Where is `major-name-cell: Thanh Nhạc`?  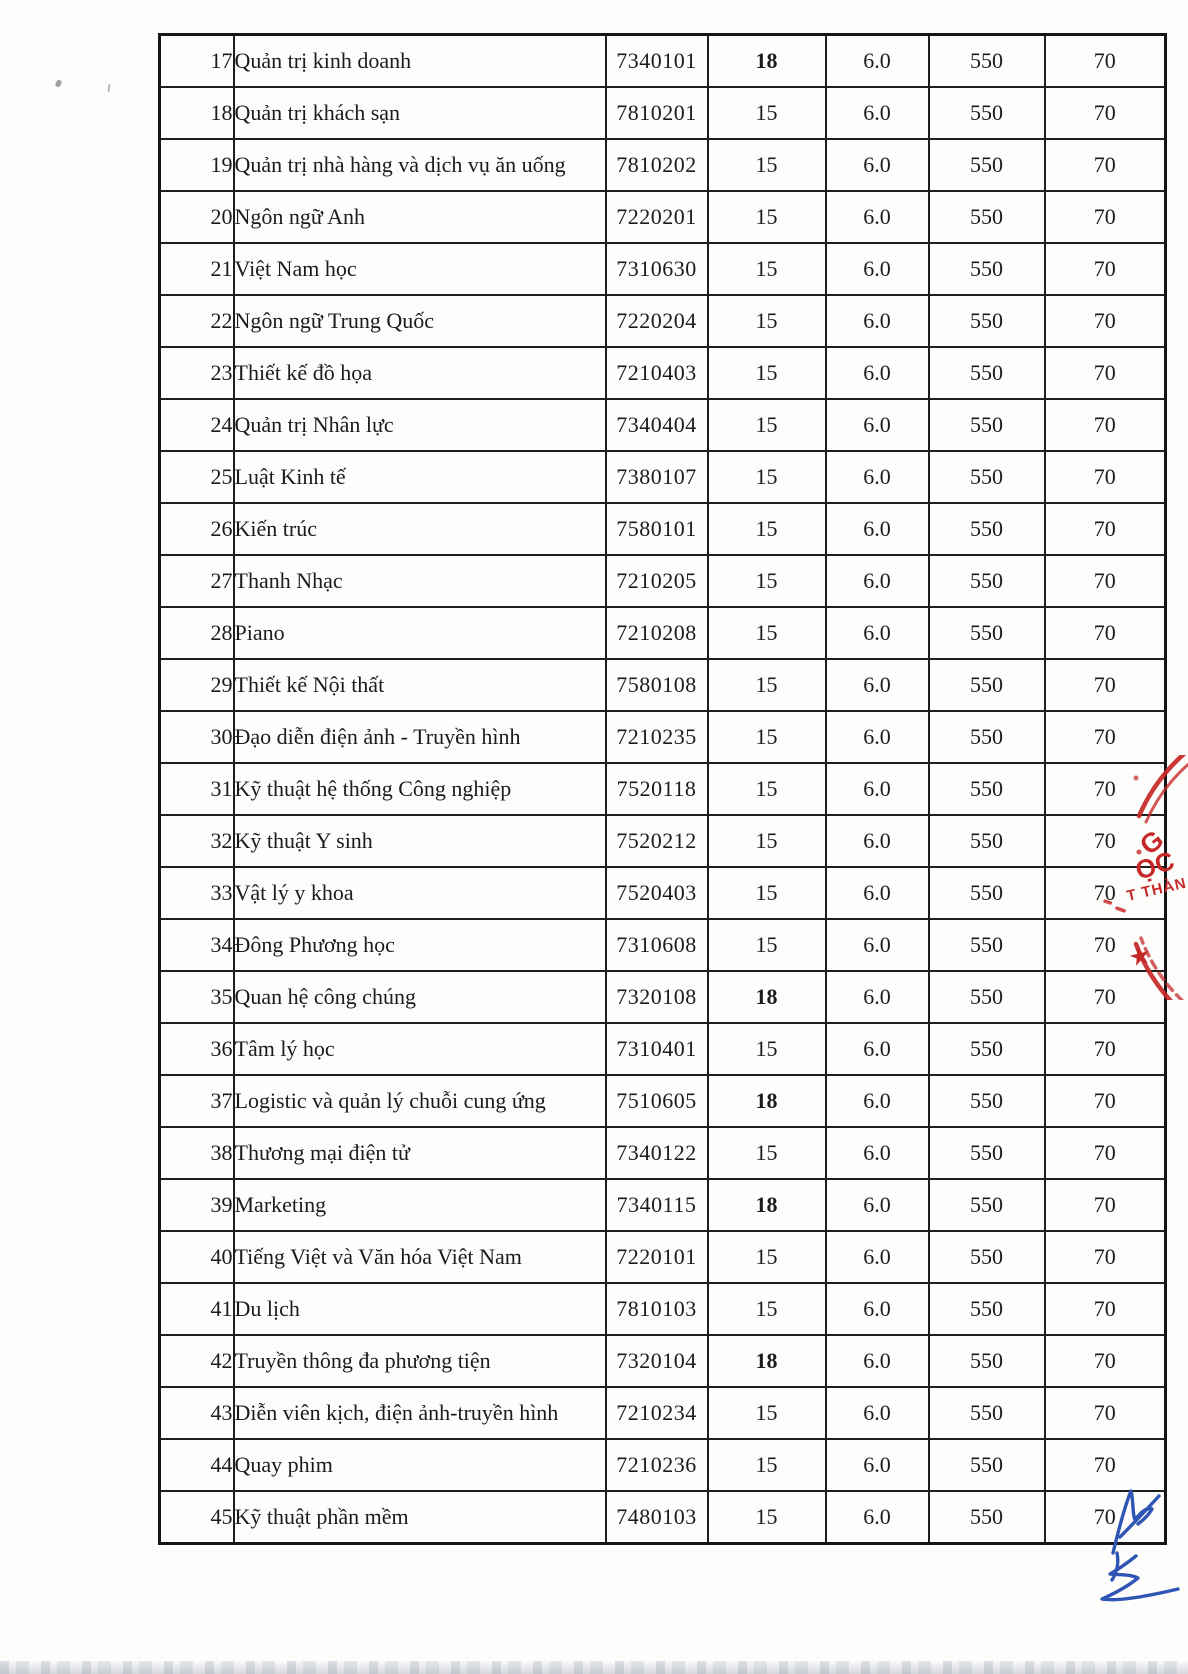 major-name-cell: Thanh Nhạc is located at coordinates (419, 581).